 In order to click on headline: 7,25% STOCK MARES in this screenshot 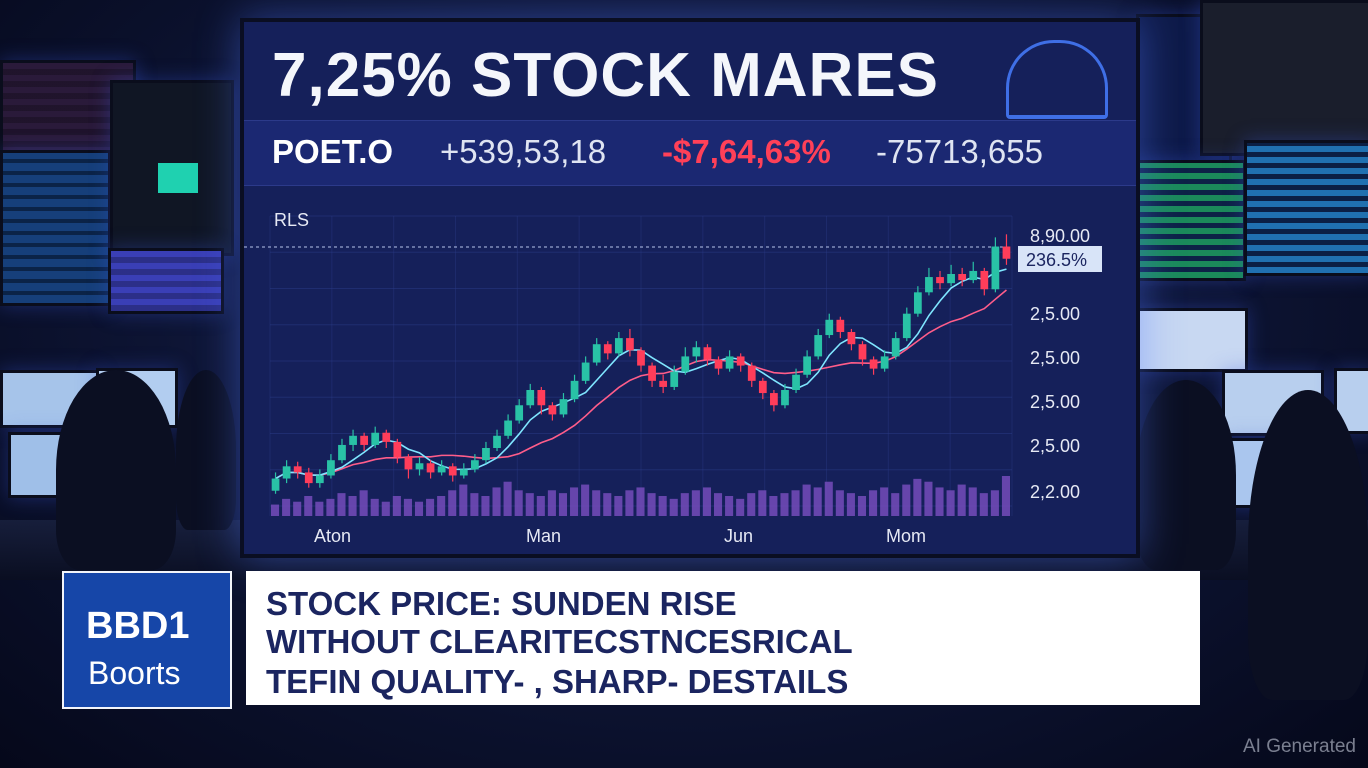, I will do `click(606, 75)`.